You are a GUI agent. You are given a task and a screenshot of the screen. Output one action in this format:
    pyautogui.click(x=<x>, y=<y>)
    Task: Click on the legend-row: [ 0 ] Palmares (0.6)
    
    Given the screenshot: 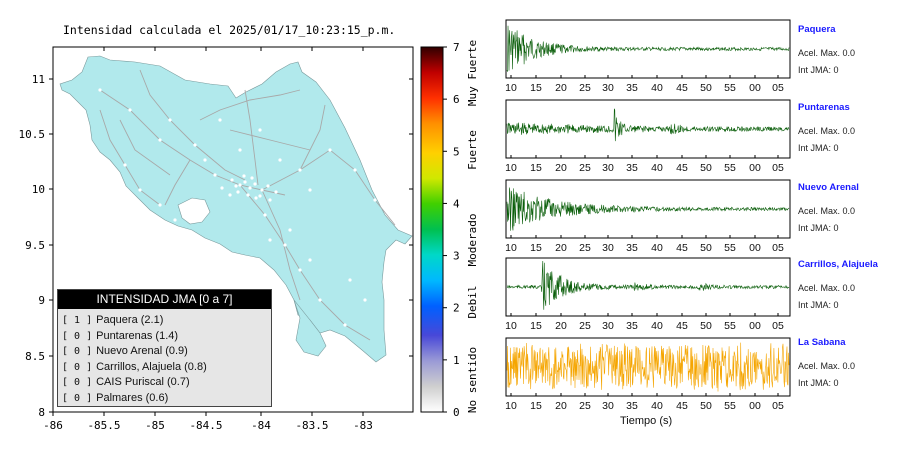 What is the action you would take?
    pyautogui.click(x=164, y=399)
    